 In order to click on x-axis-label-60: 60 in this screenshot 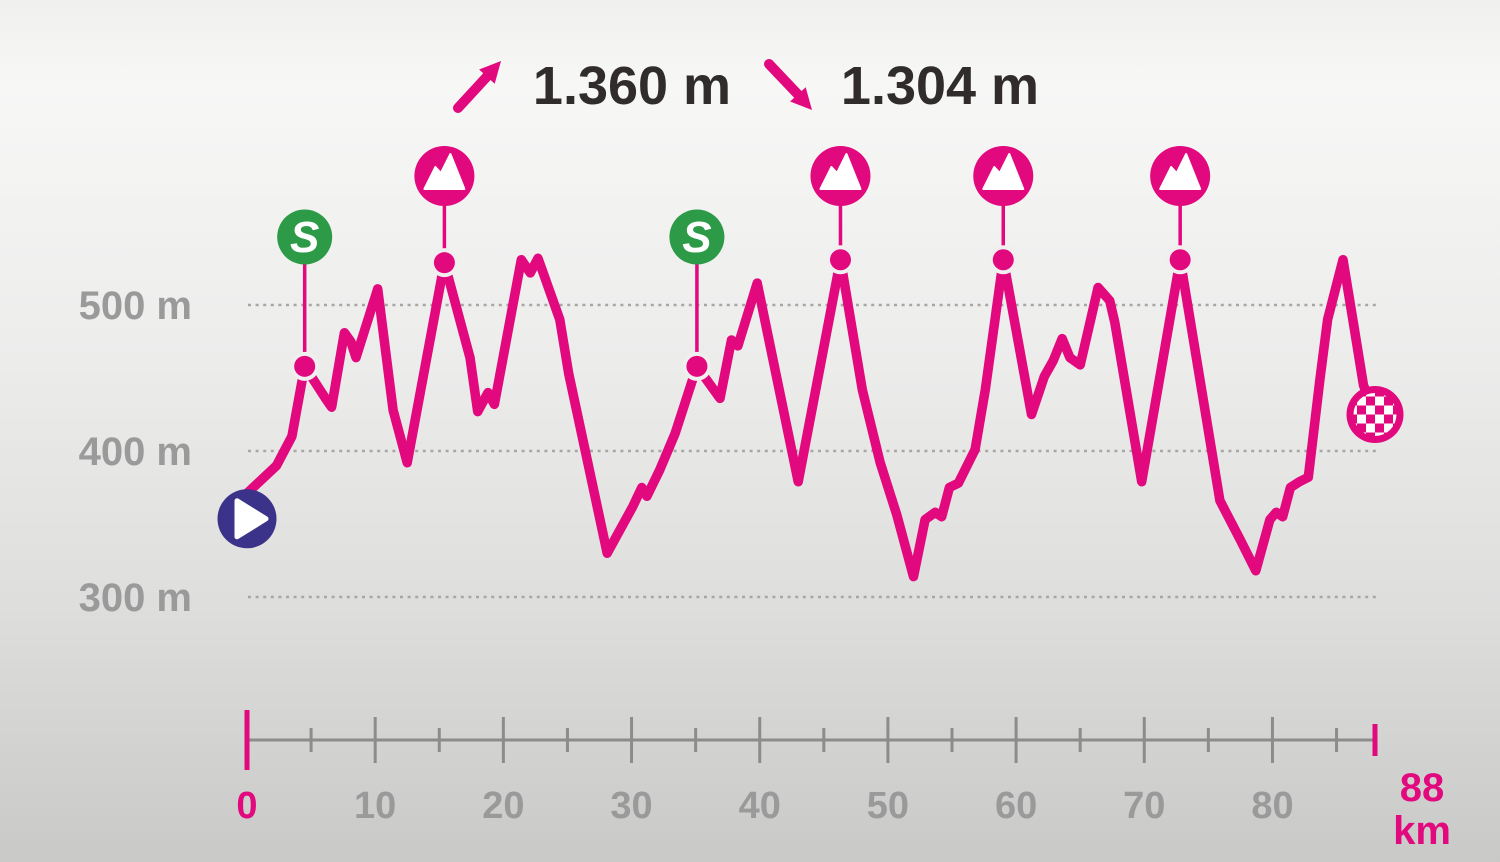, I will do `click(1016, 806)`.